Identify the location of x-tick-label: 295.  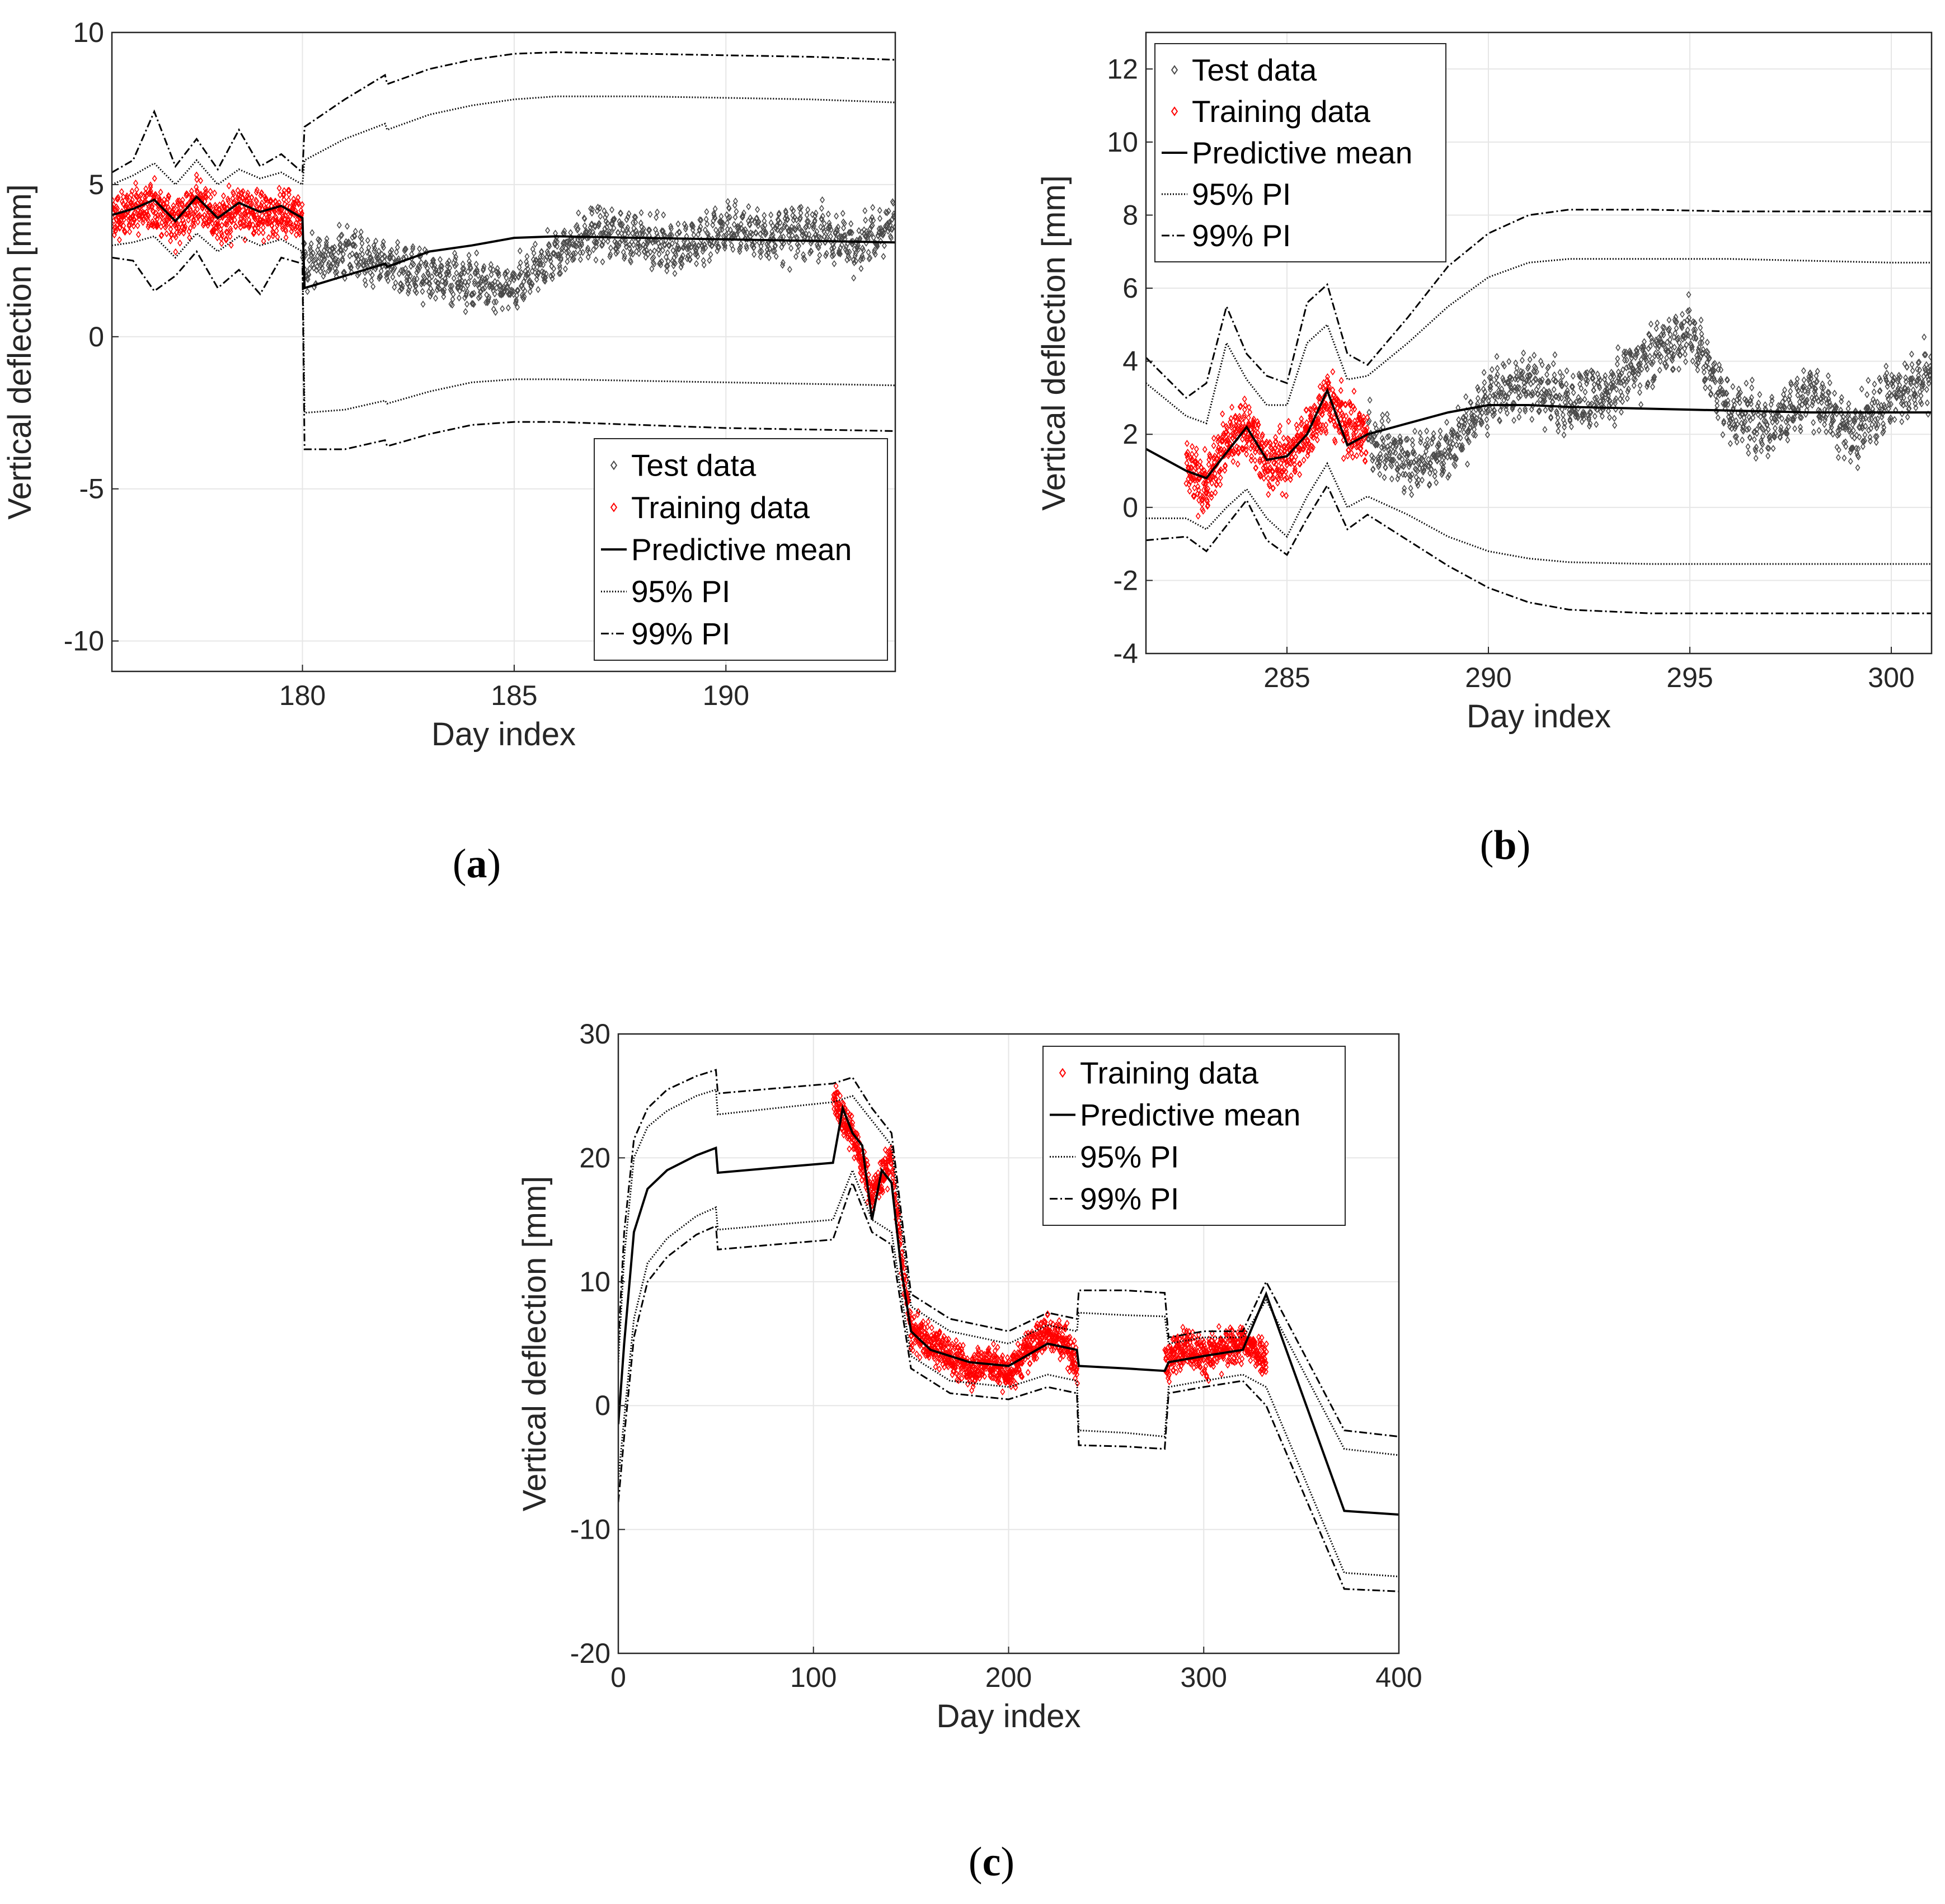
(1689, 678).